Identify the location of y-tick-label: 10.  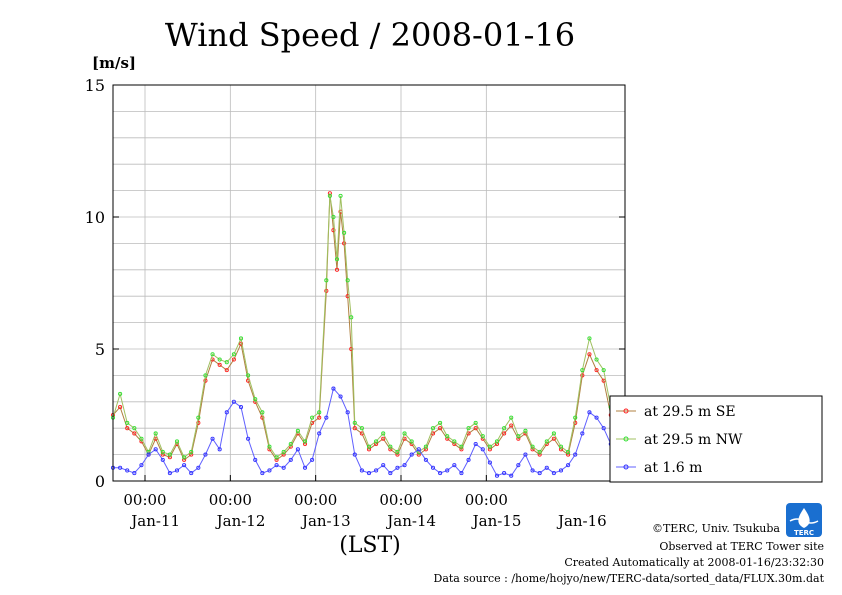
(95, 217).